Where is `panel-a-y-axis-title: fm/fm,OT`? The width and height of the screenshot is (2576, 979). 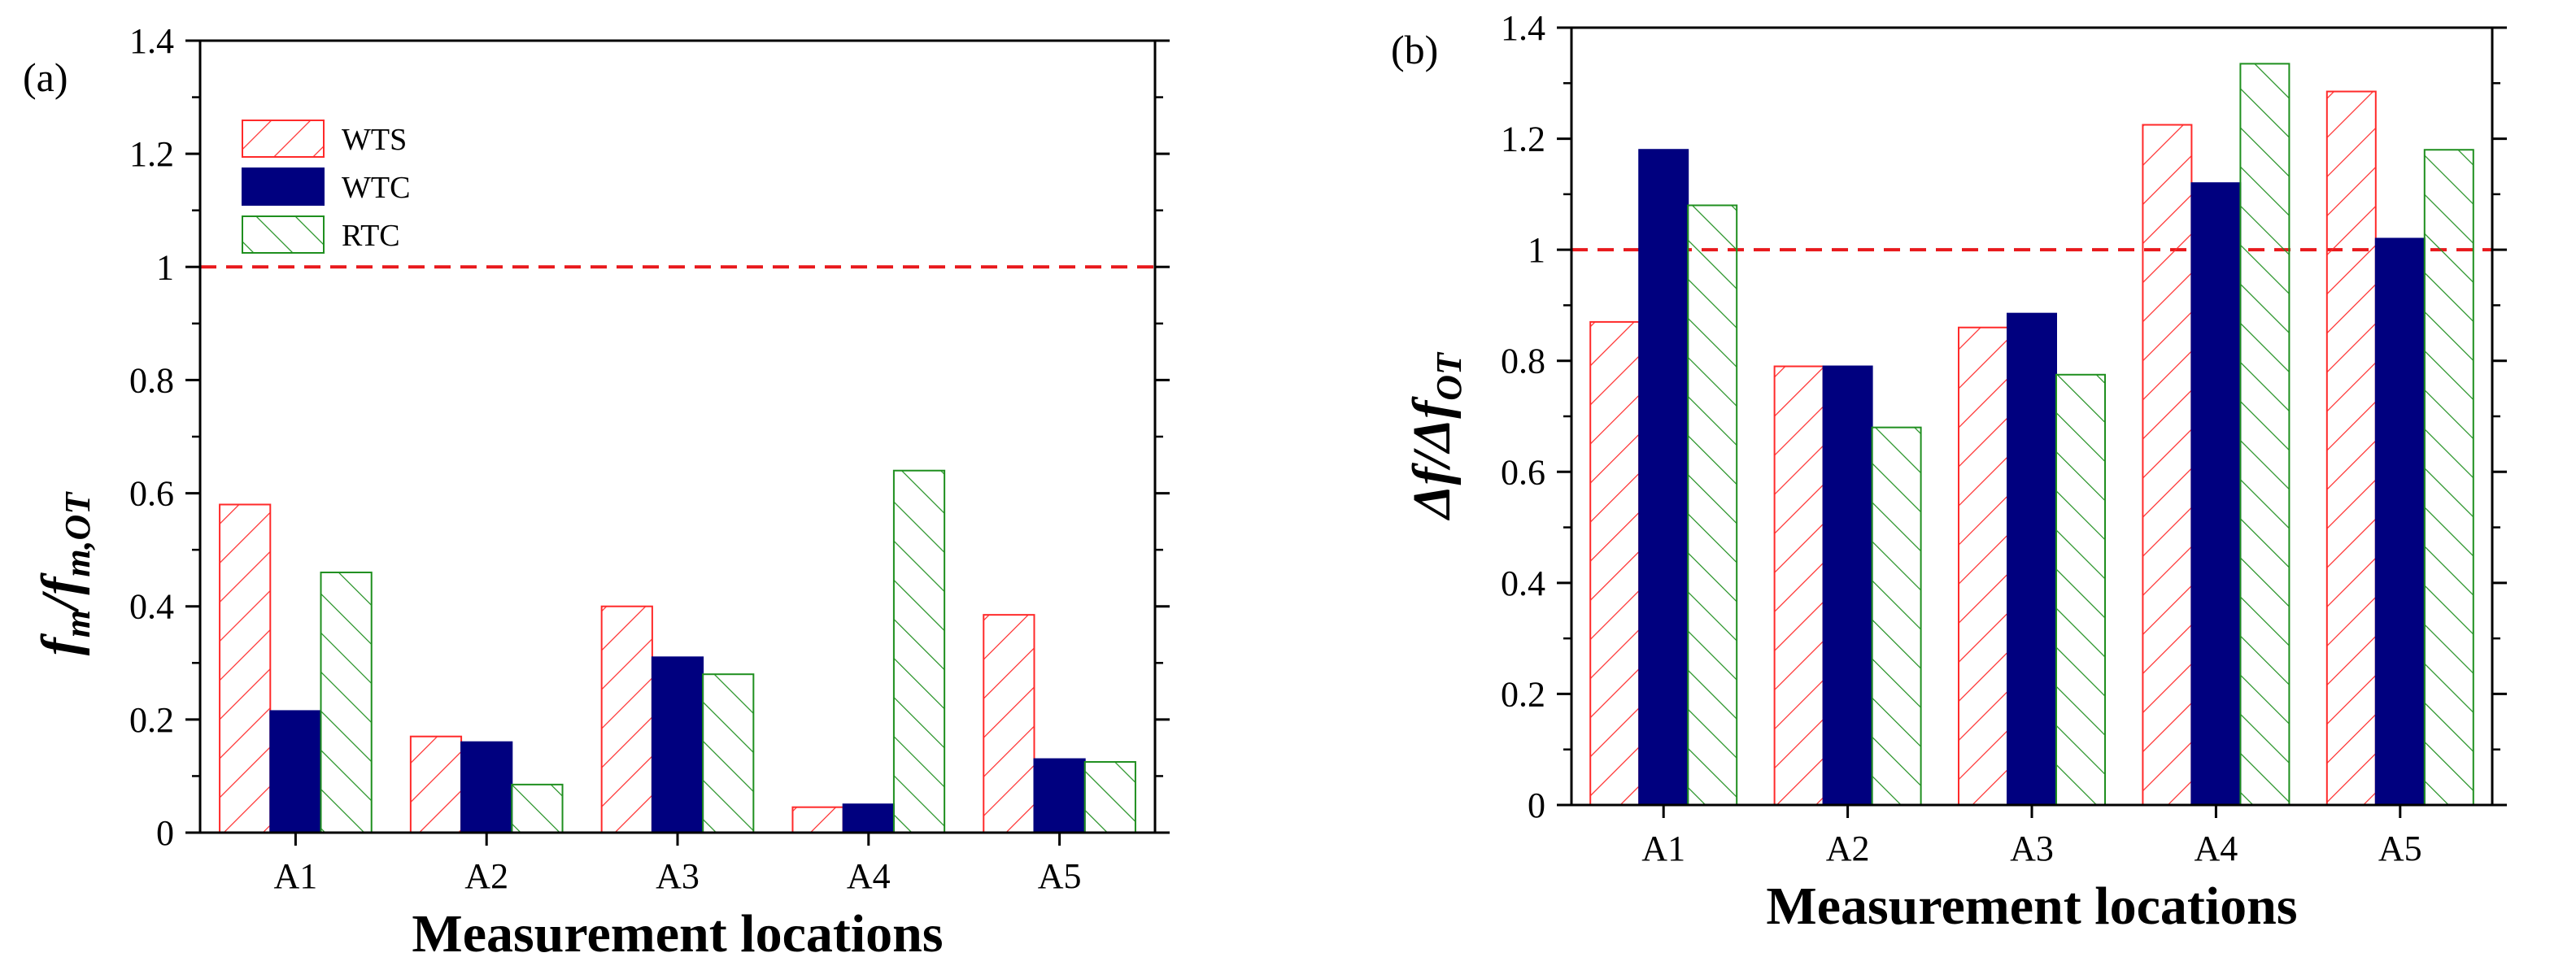 panel-a-y-axis-title: fm/fm,OT is located at coordinates (64, 573).